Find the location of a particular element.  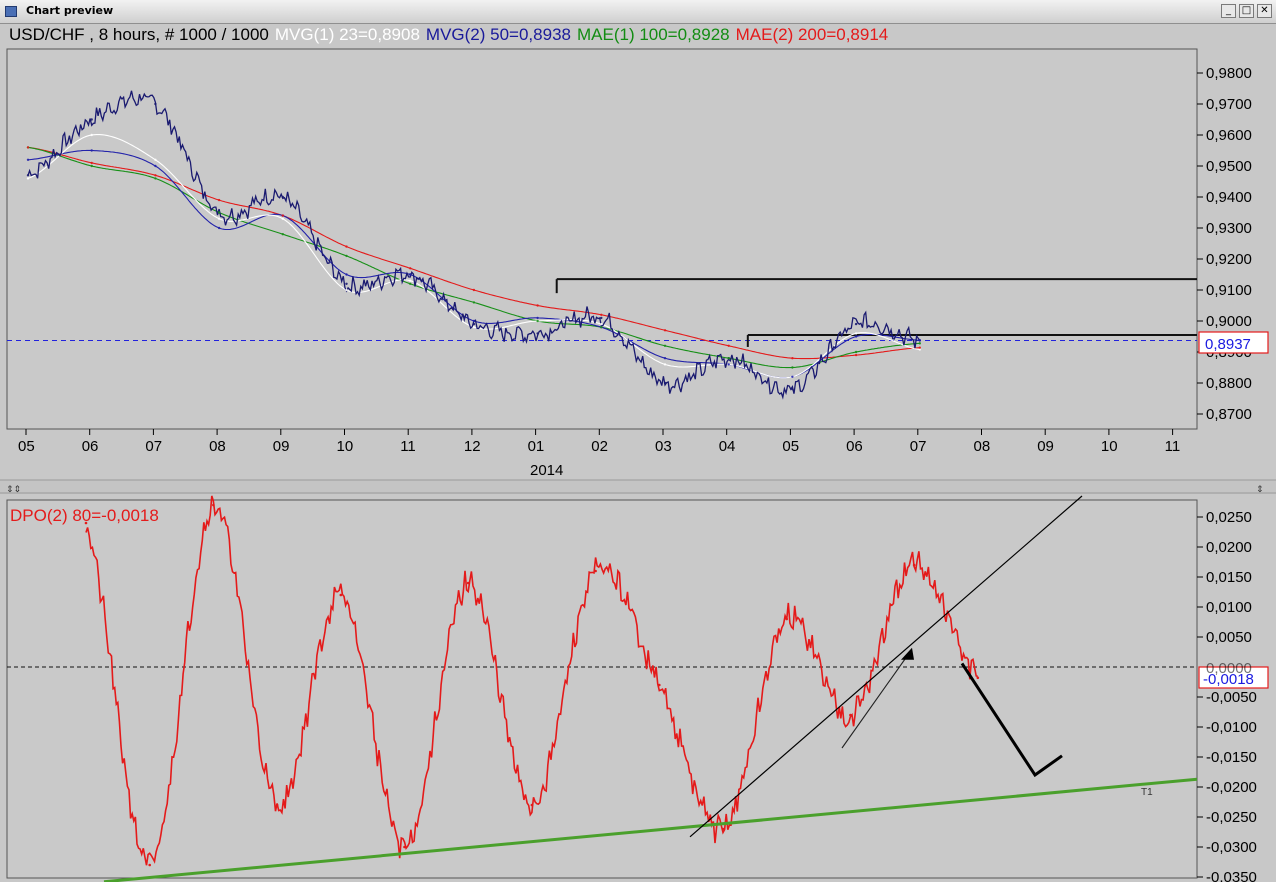

price-y-tick-label: 0,8800 is located at coordinates (1229, 383).